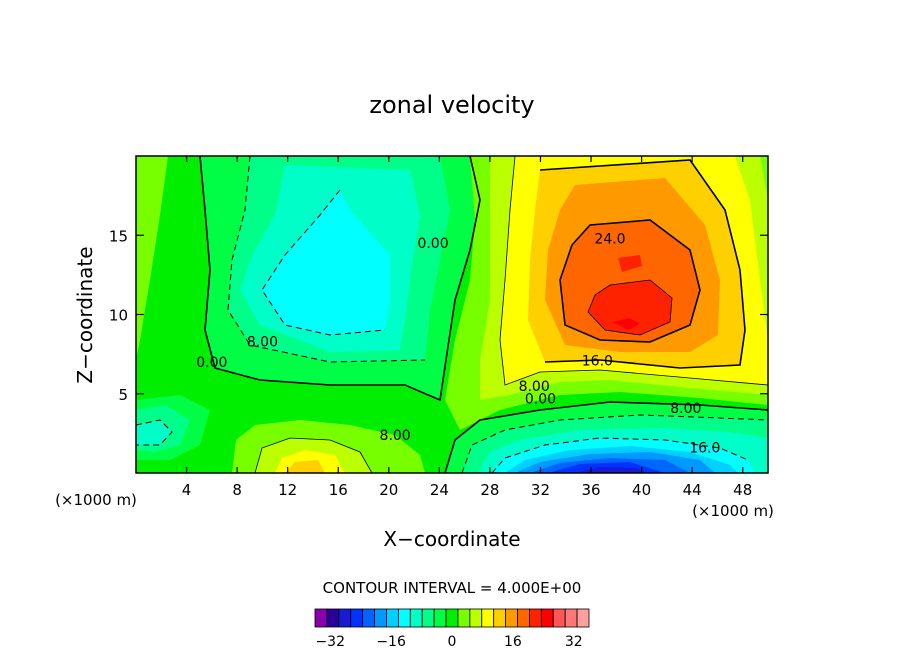 This screenshot has height=654, width=904. Describe the element at coordinates (609, 239) in the screenshot. I see `contour-label: 24.0` at that location.